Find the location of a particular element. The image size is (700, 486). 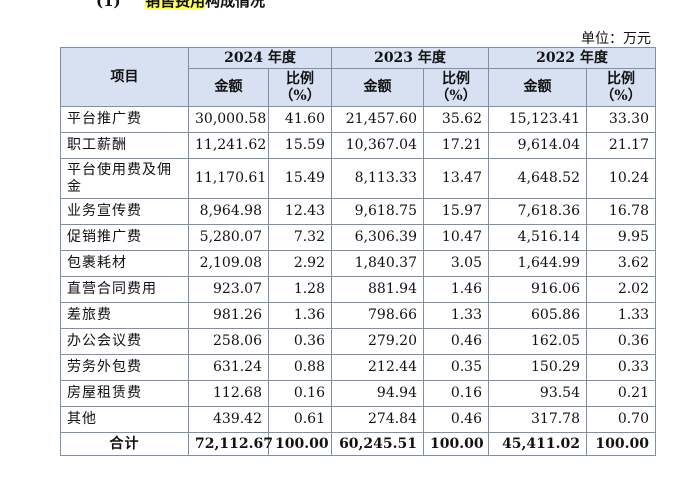

cell-value: 274.84 is located at coordinates (377, 419).